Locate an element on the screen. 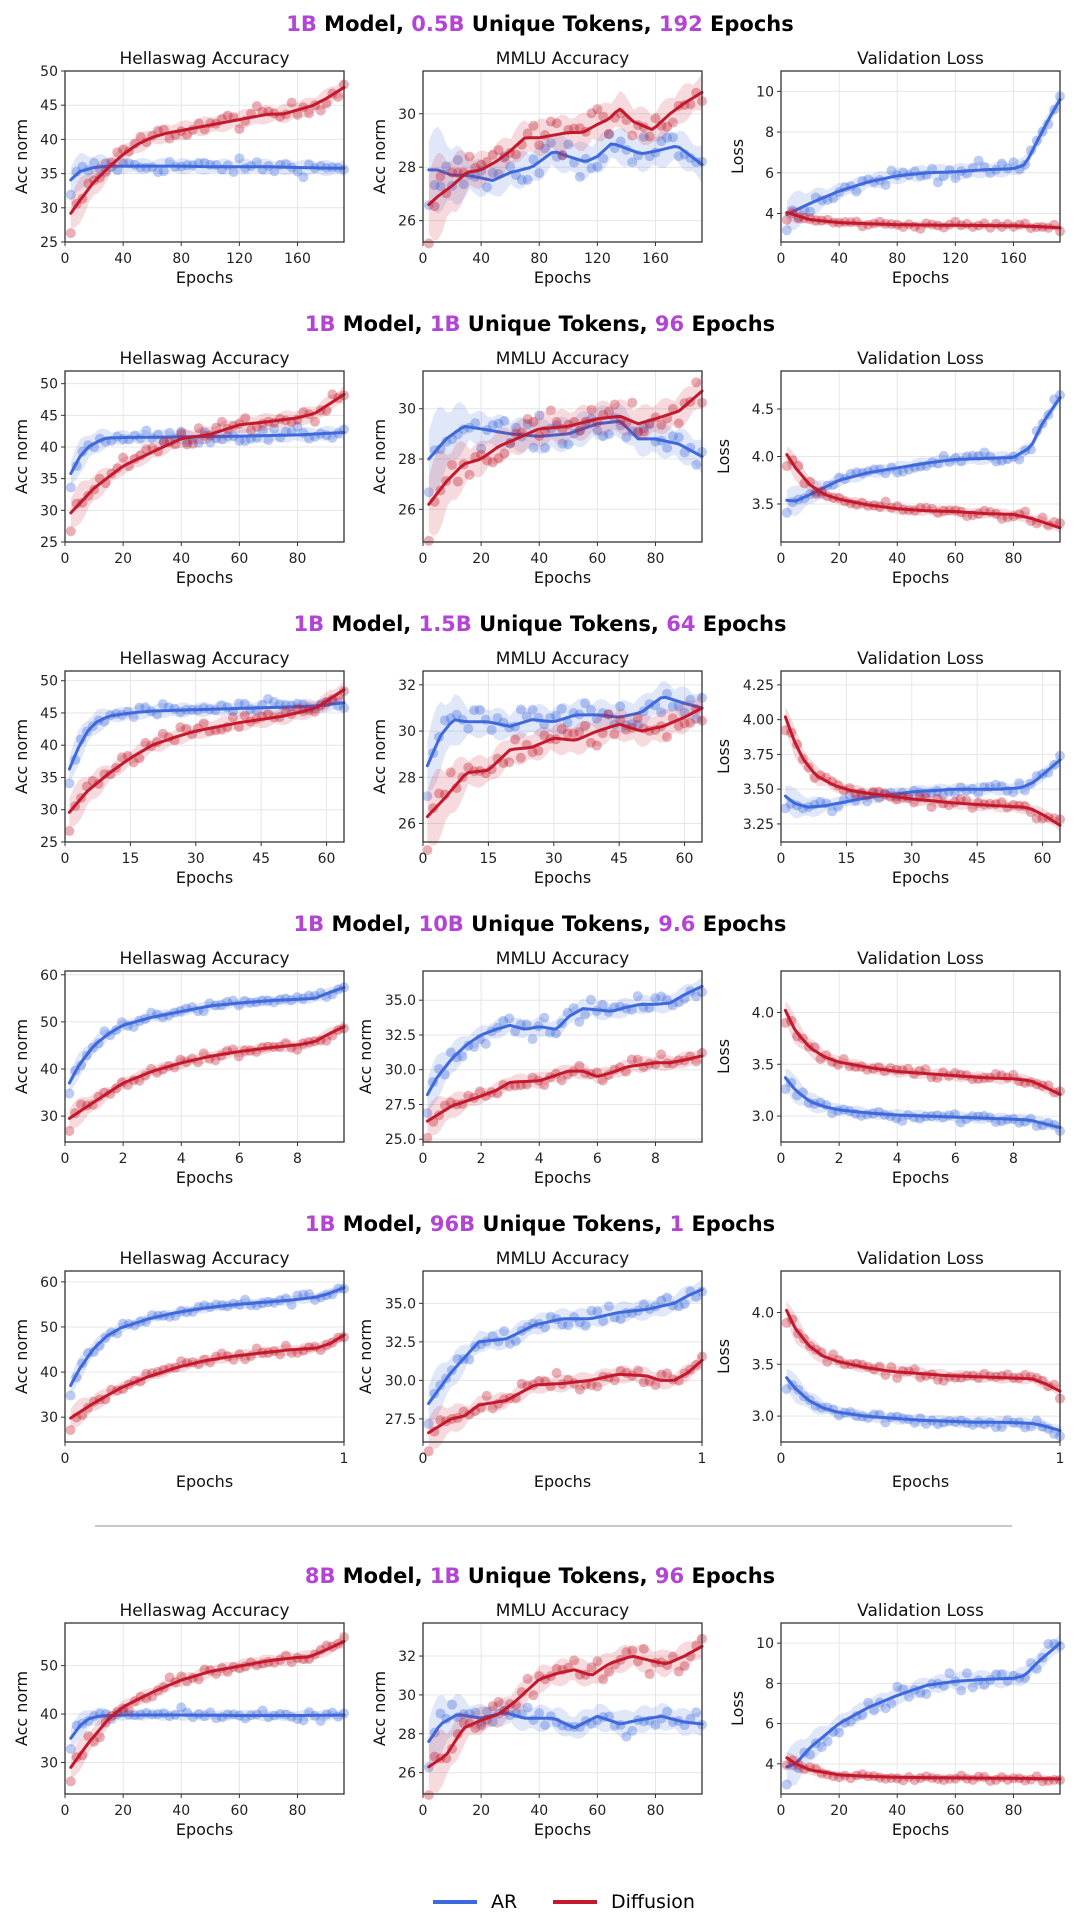 The width and height of the screenshot is (1080, 1918). row-title-text: Epochs is located at coordinates (741, 924).